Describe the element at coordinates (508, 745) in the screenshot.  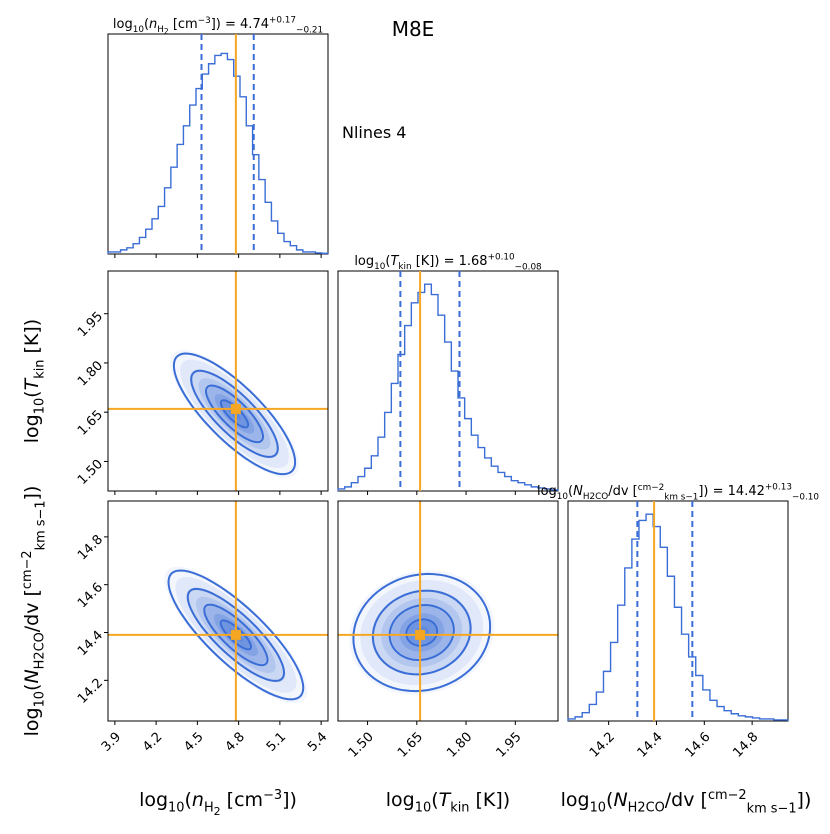
I see `x-tick-label-Tkin: 1.95` at that location.